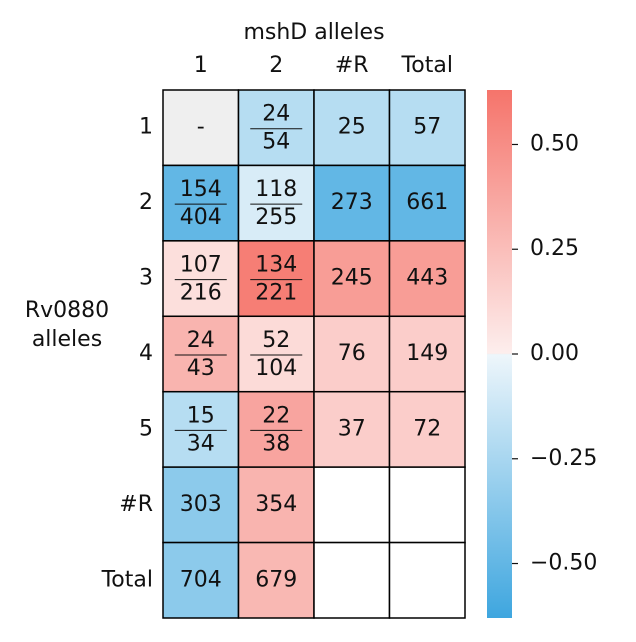 The image size is (636, 642). Describe the element at coordinates (276, 368) in the screenshot. I see `fraction-denominator: 104` at that location.